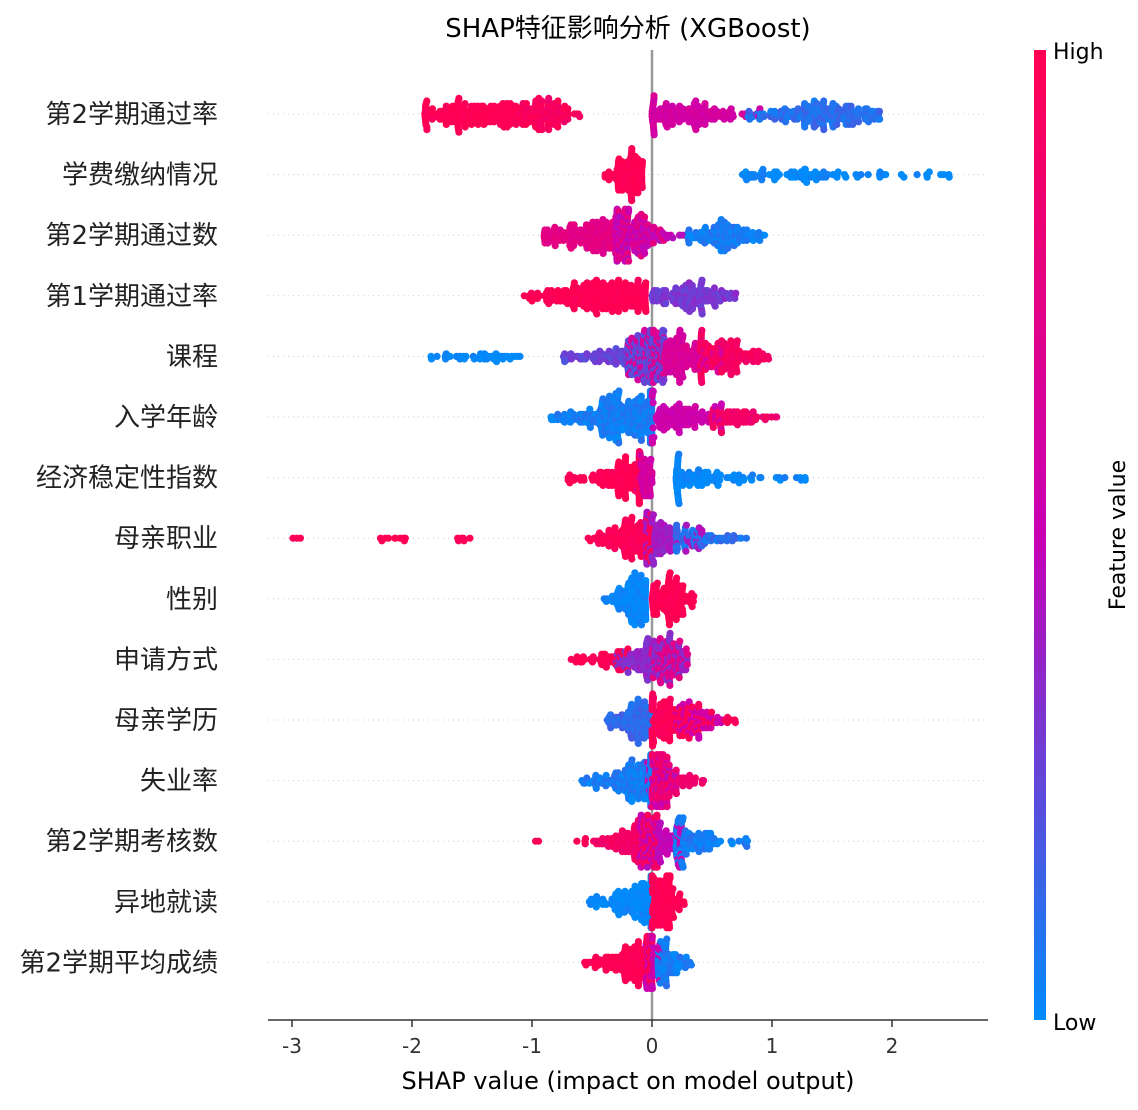  I want to click on feature-label: 申请方式, so click(166, 660).